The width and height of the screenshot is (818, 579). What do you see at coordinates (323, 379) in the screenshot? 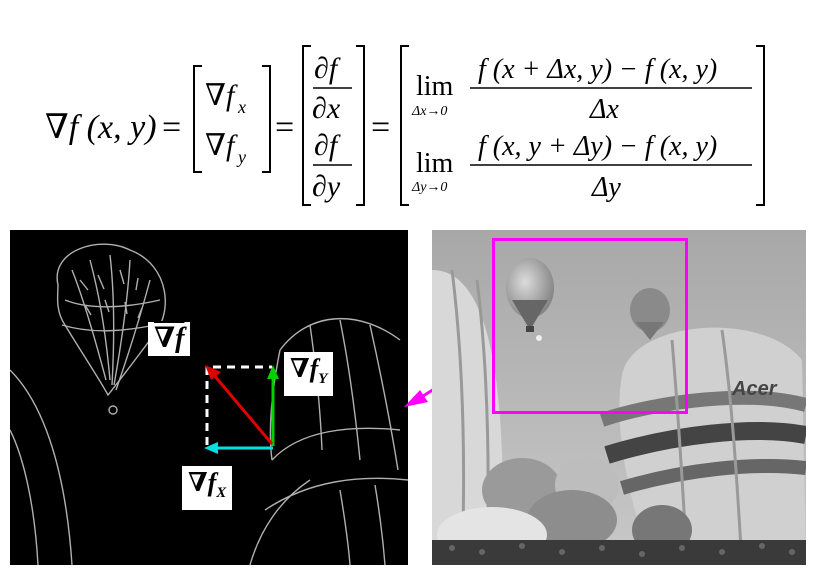
I see `grad-fy-sub: Y` at bounding box center [323, 379].